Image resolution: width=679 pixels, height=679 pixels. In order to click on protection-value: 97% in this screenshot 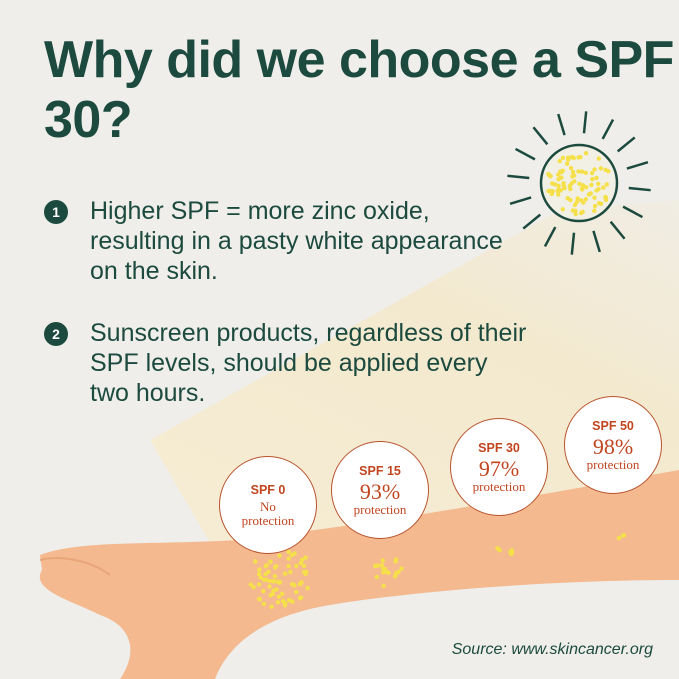, I will do `click(499, 468)`.